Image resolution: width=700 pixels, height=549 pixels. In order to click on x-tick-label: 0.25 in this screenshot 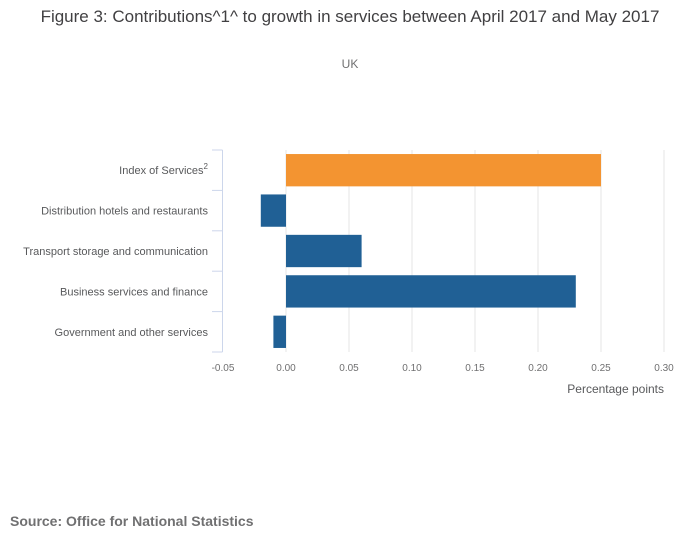, I will do `click(601, 368)`.